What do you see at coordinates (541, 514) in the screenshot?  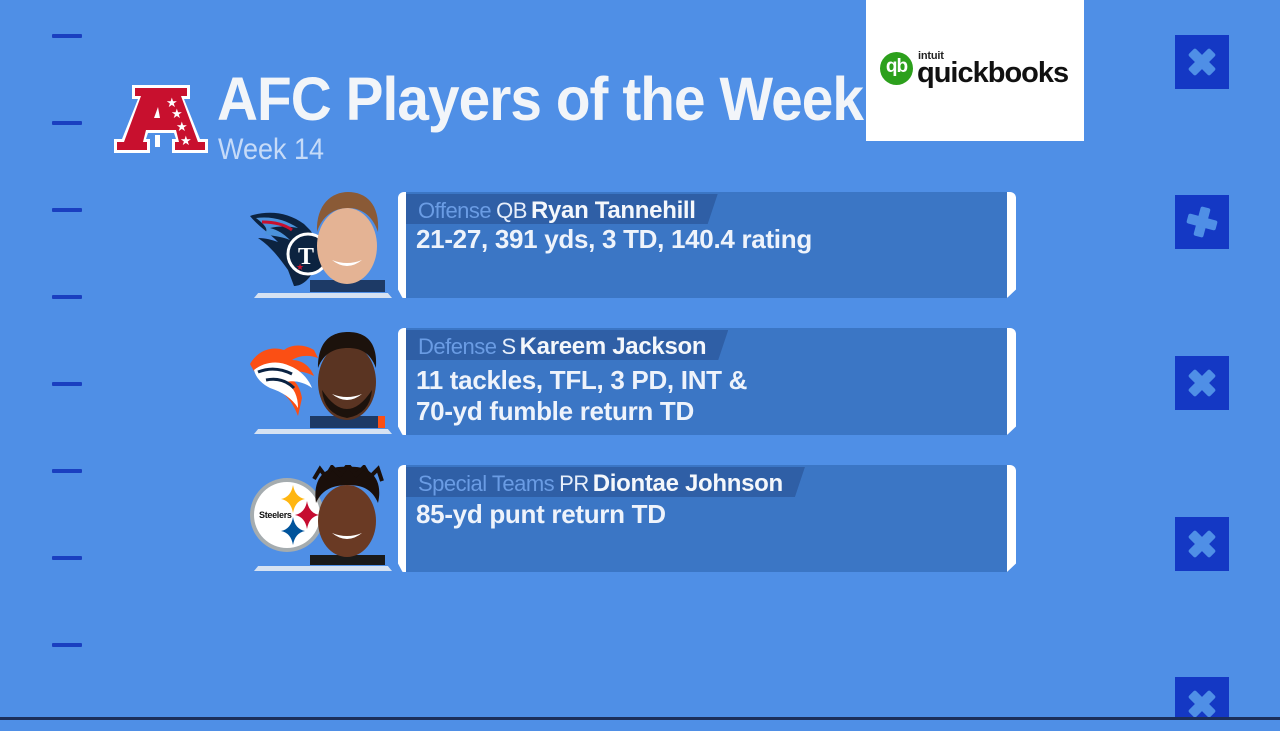 I see `stat-line: 85-yd punt return TD` at bounding box center [541, 514].